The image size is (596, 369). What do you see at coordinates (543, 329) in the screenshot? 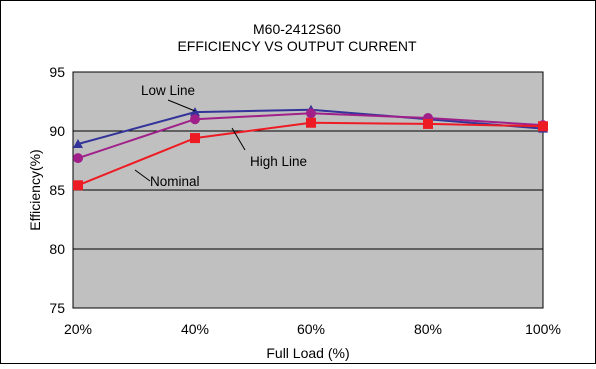
I see `x-tick-label: 100%` at bounding box center [543, 329].